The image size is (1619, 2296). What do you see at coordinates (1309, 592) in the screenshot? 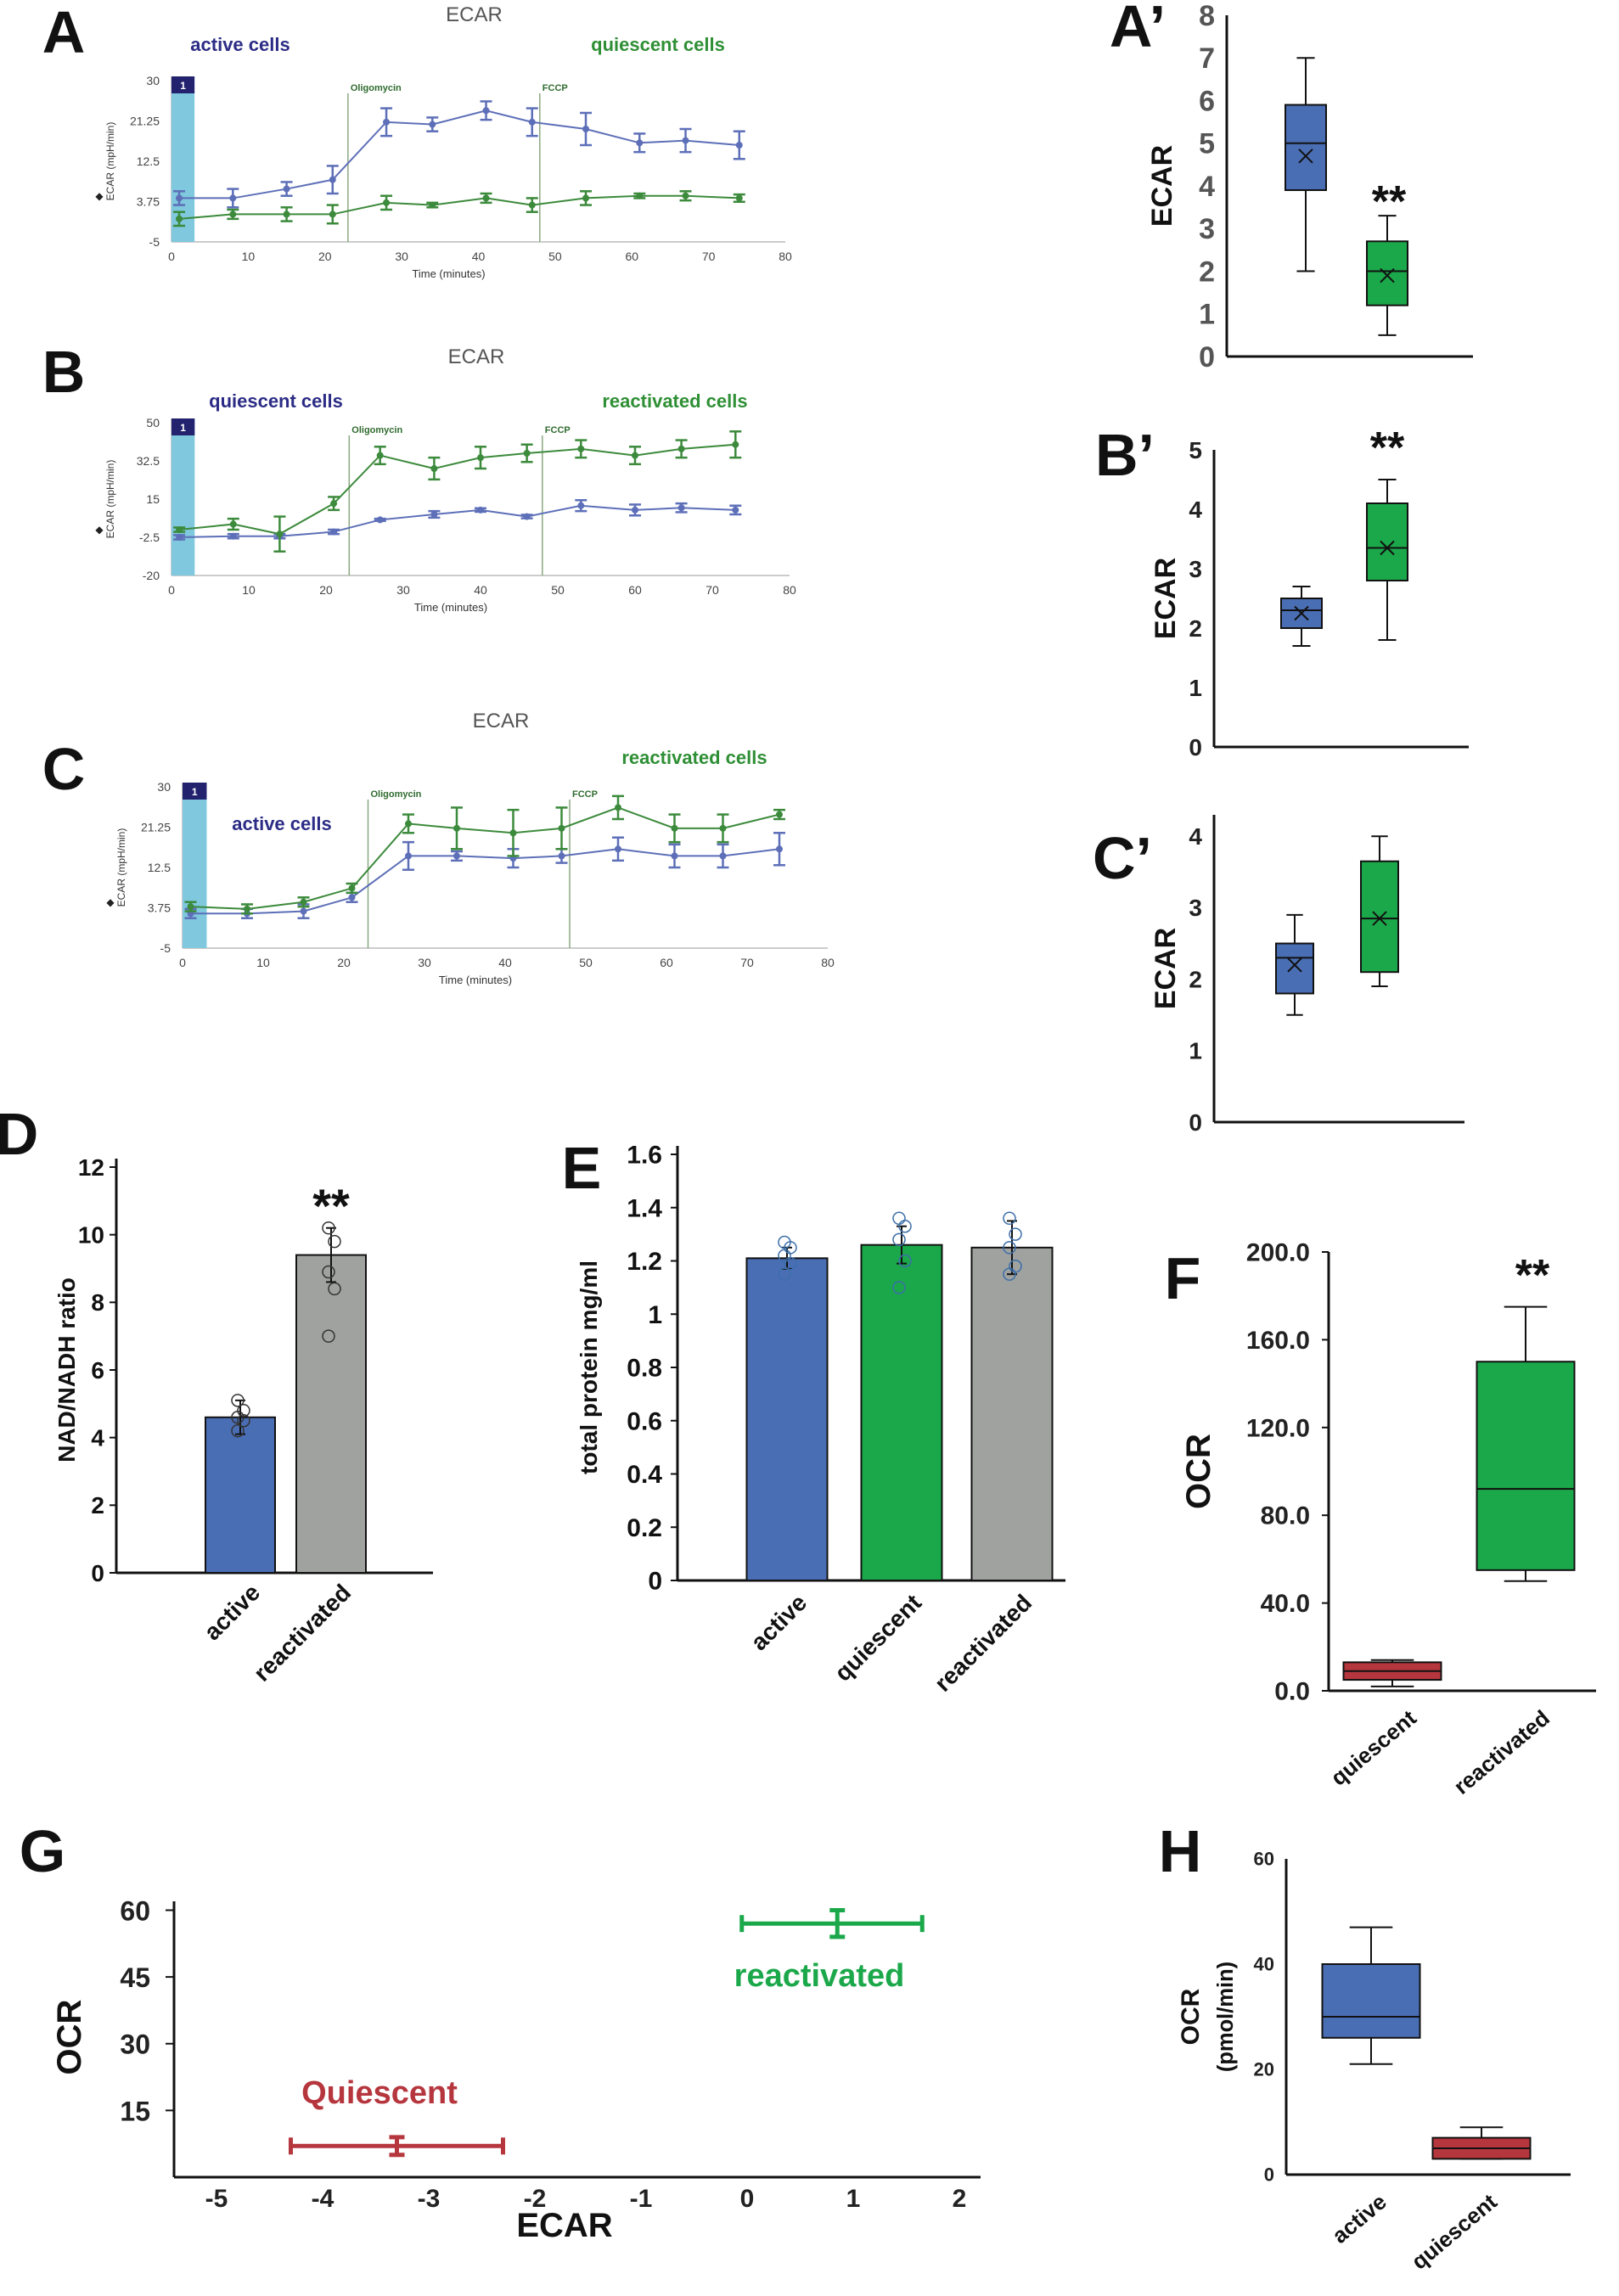
I see `chart-Bp: 0 1 2 3 4 5 ECAR **` at bounding box center [1309, 592].